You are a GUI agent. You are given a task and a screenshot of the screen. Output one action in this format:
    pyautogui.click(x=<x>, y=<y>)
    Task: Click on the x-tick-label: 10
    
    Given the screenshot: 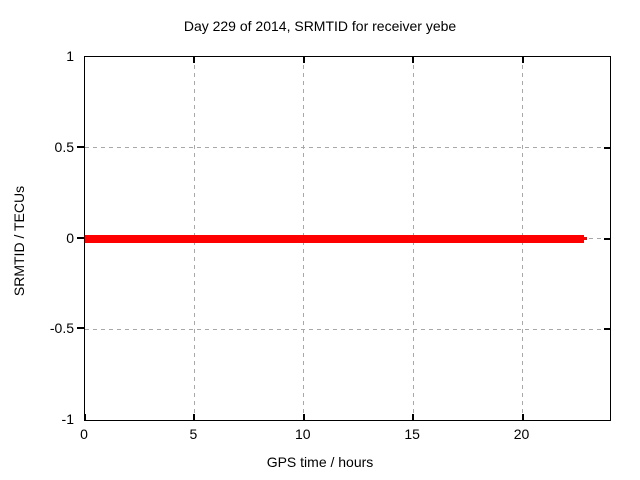 What is the action you would take?
    pyautogui.click(x=302, y=434)
    